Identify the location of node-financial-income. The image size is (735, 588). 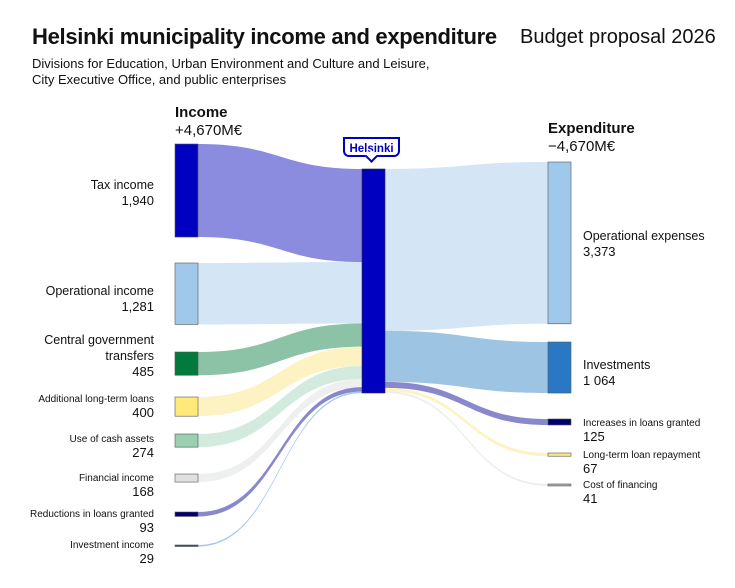
(186, 478).